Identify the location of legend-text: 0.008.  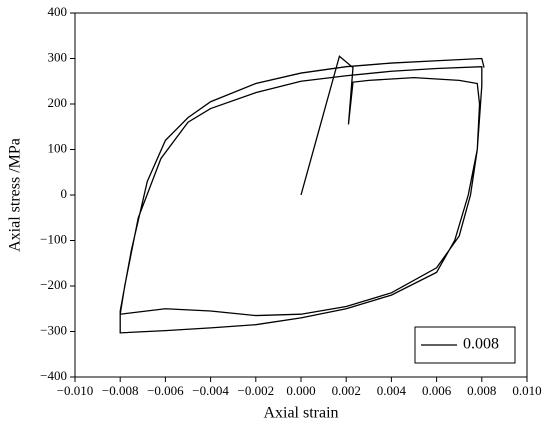
(481, 344).